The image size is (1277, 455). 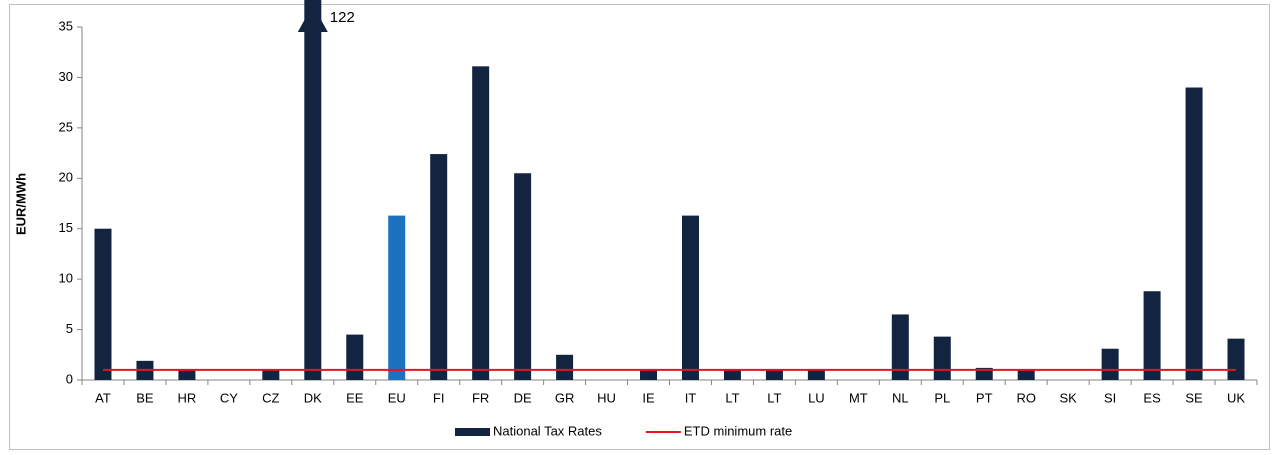 What do you see at coordinates (439, 397) in the screenshot?
I see `x-tick-label: FI` at bounding box center [439, 397].